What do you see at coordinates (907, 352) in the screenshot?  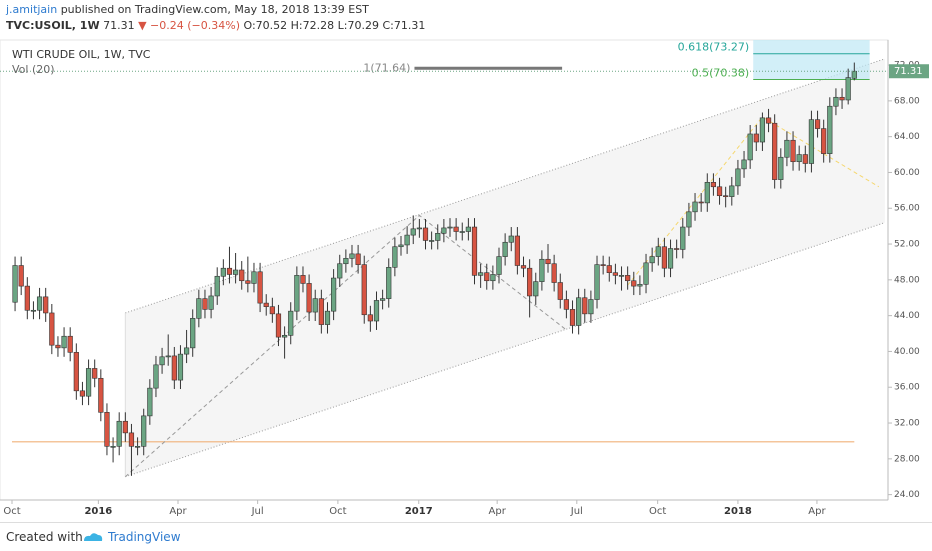 I see `y-tick-label: 40.00` at bounding box center [907, 352].